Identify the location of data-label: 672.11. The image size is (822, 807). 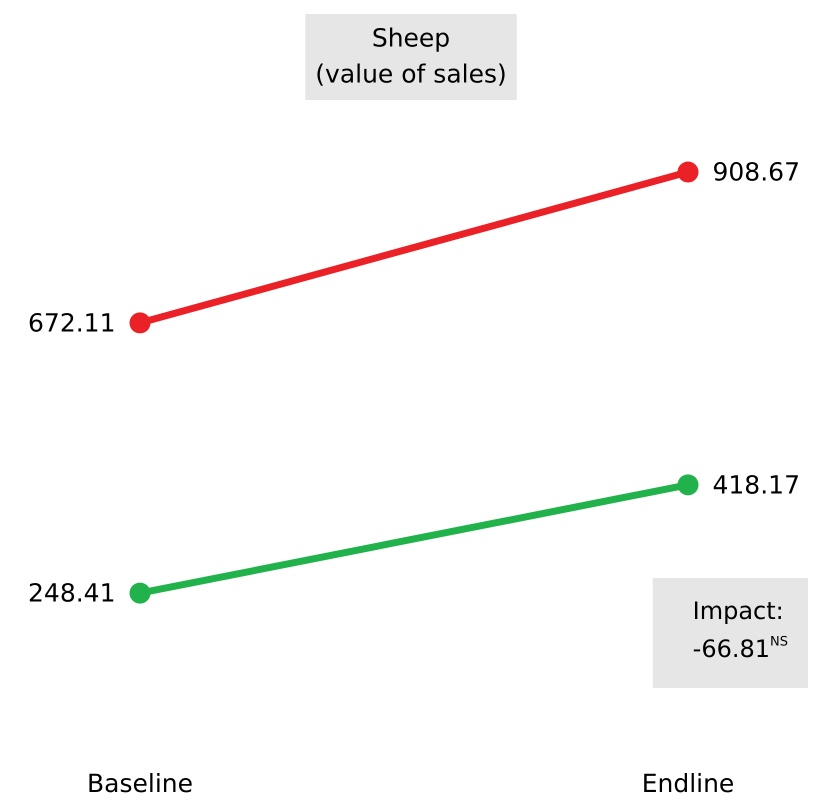
(72, 323).